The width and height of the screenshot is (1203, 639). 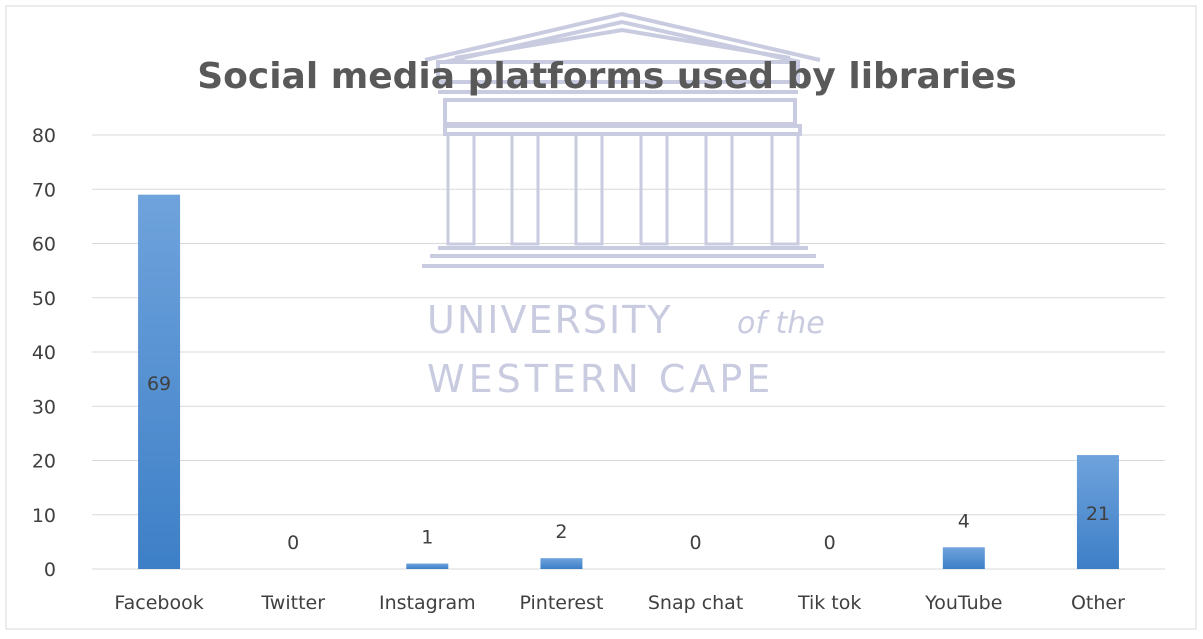 What do you see at coordinates (618, 72) in the screenshot?
I see `entablature-shape` at bounding box center [618, 72].